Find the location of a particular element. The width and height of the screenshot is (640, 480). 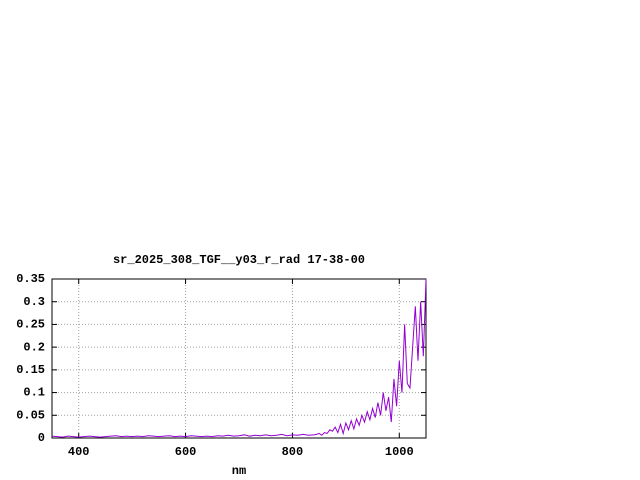

y-tick-label: 0.15 is located at coordinates (30, 370).